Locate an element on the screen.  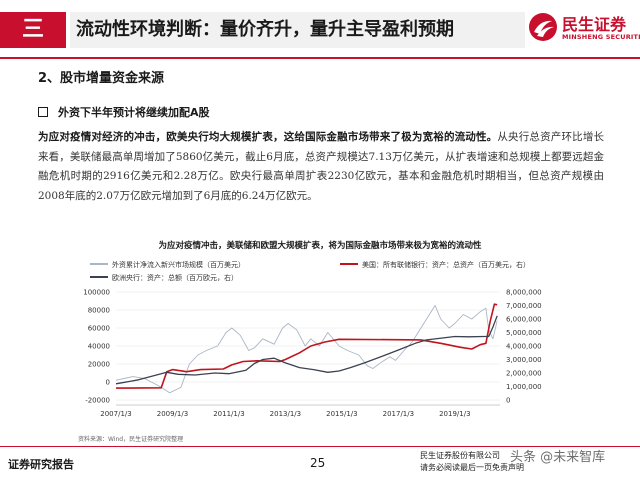
y-left-tick-label: 20000 is located at coordinates (99, 365).